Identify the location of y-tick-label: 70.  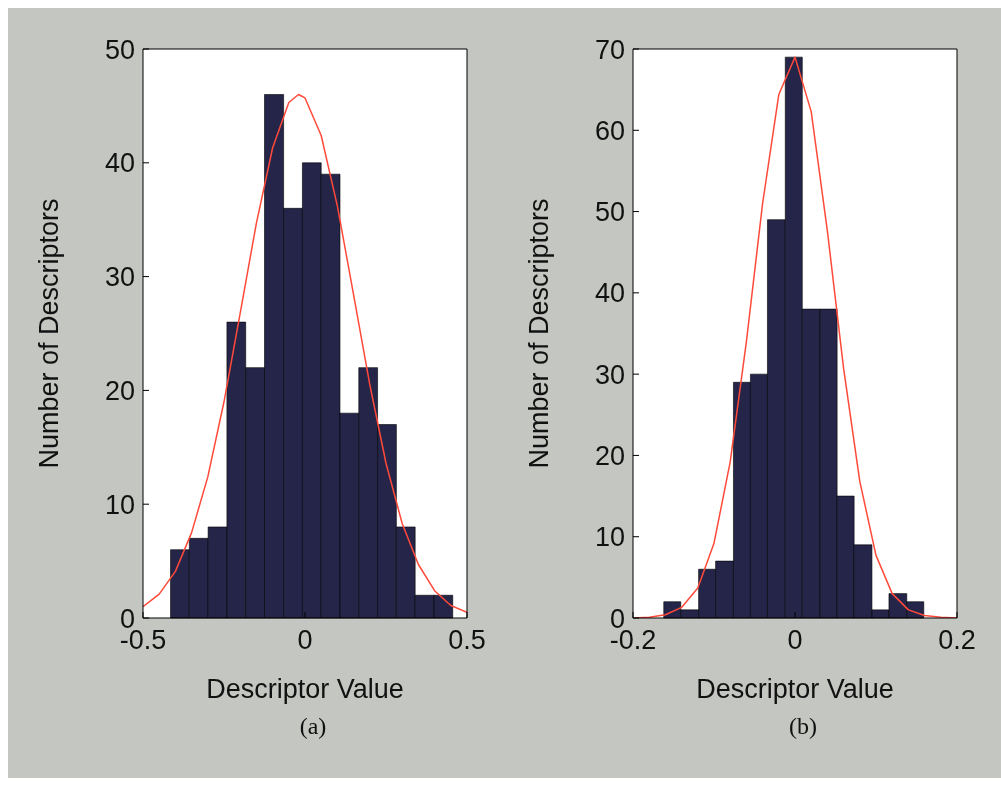
(609, 49).